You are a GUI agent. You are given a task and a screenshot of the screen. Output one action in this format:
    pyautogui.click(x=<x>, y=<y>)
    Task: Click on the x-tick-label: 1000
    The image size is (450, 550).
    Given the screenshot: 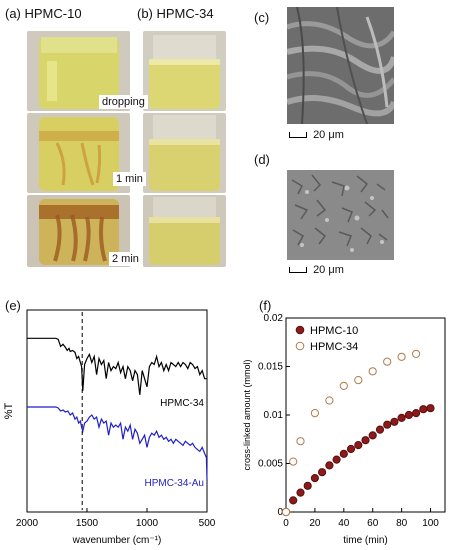 What is the action you would take?
    pyautogui.click(x=147, y=523)
    